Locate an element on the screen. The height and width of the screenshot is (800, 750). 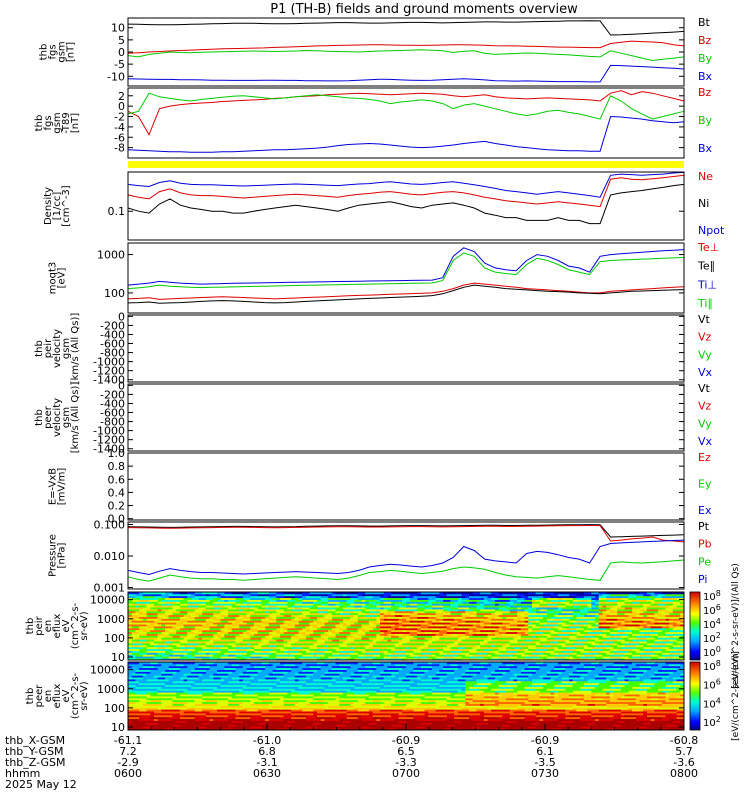
xaxis-row-label: thb_X-GSM is located at coordinates (35, 740).